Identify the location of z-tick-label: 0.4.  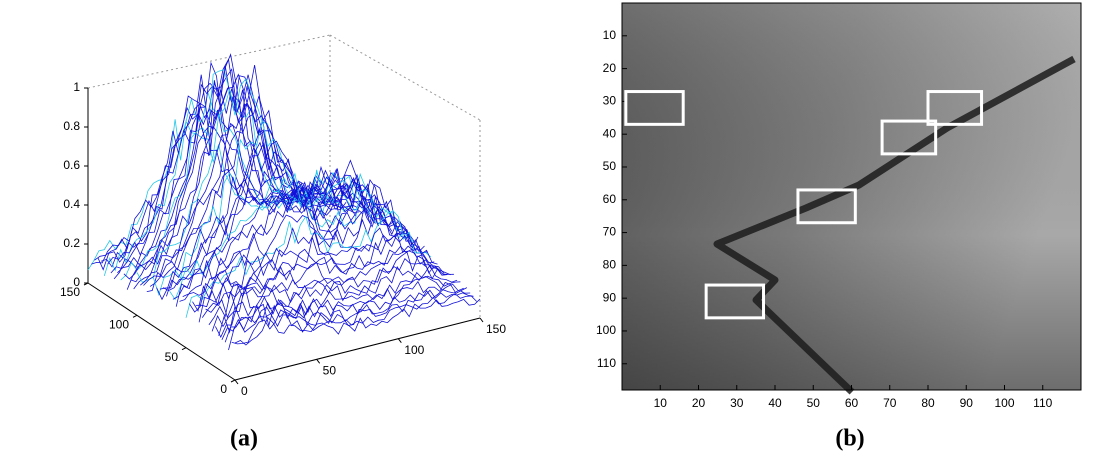
(71, 204).